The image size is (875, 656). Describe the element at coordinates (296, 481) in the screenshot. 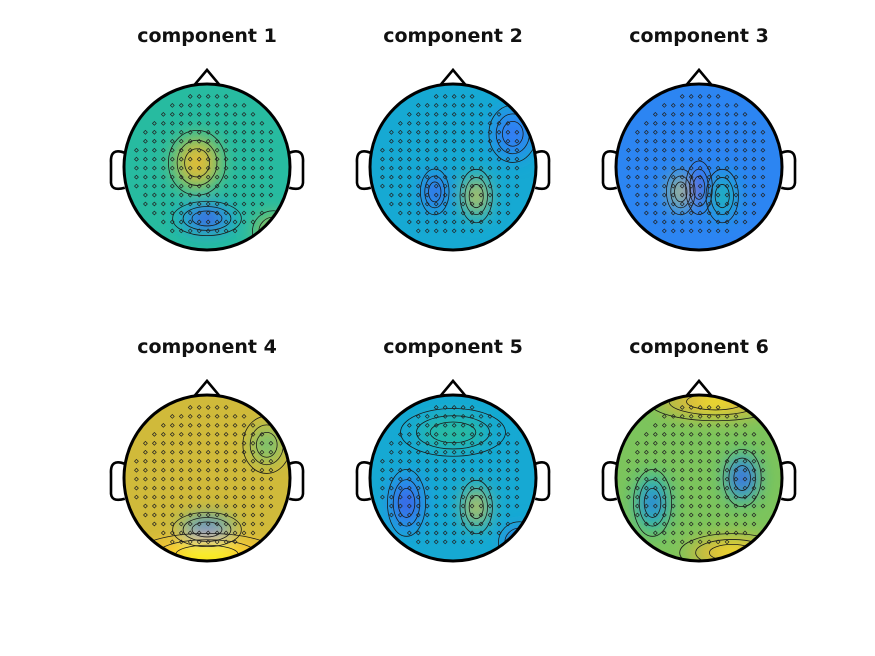

I see `right-ear-outline` at that location.